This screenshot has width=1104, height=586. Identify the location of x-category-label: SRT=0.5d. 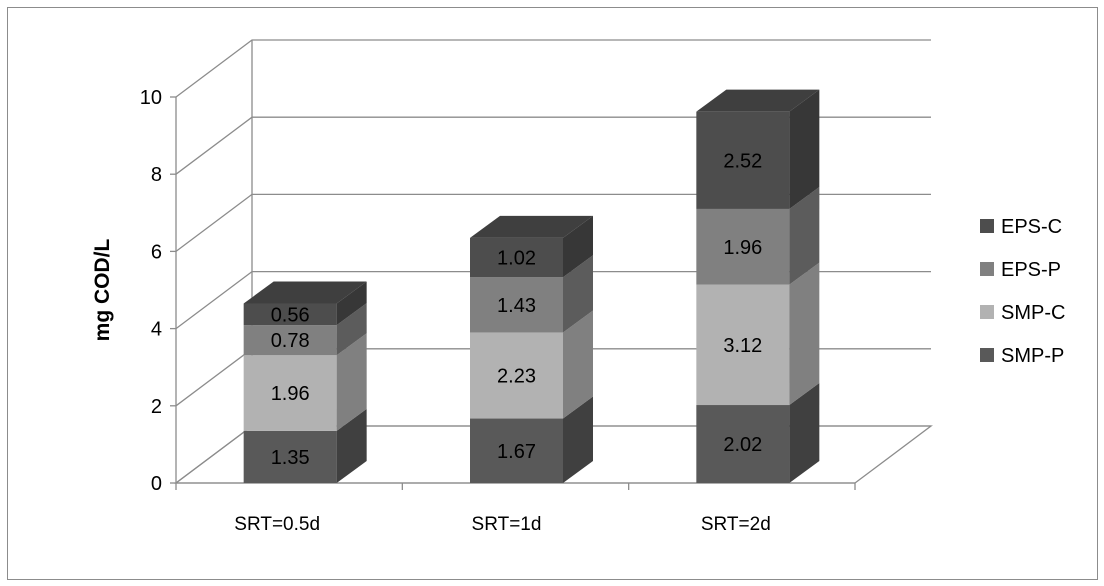
(277, 524).